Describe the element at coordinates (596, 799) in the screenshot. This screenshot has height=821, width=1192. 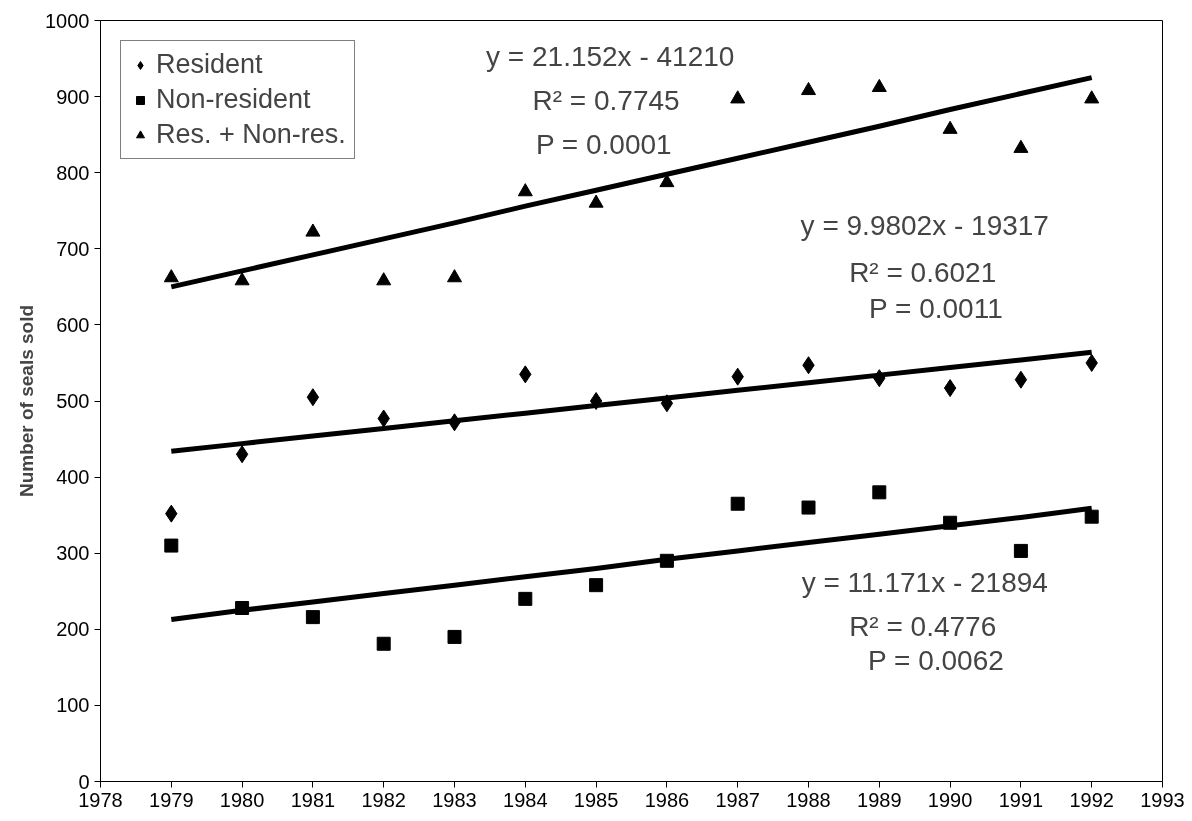
I see `x-tick-label: 1985` at that location.